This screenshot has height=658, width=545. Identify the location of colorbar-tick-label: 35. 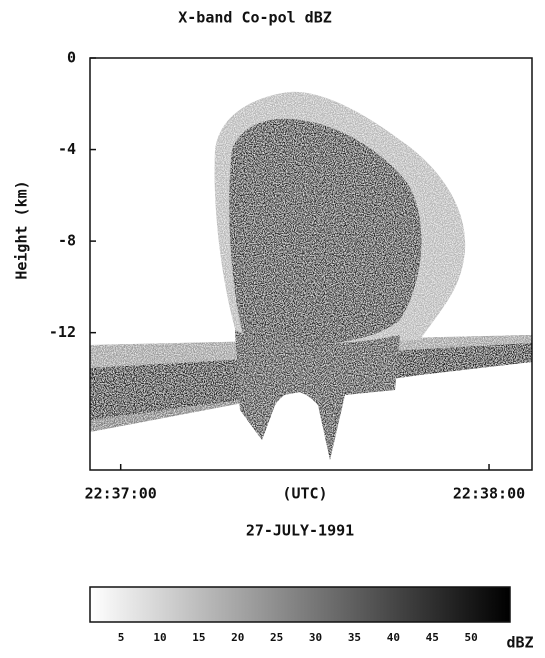
(354, 637).